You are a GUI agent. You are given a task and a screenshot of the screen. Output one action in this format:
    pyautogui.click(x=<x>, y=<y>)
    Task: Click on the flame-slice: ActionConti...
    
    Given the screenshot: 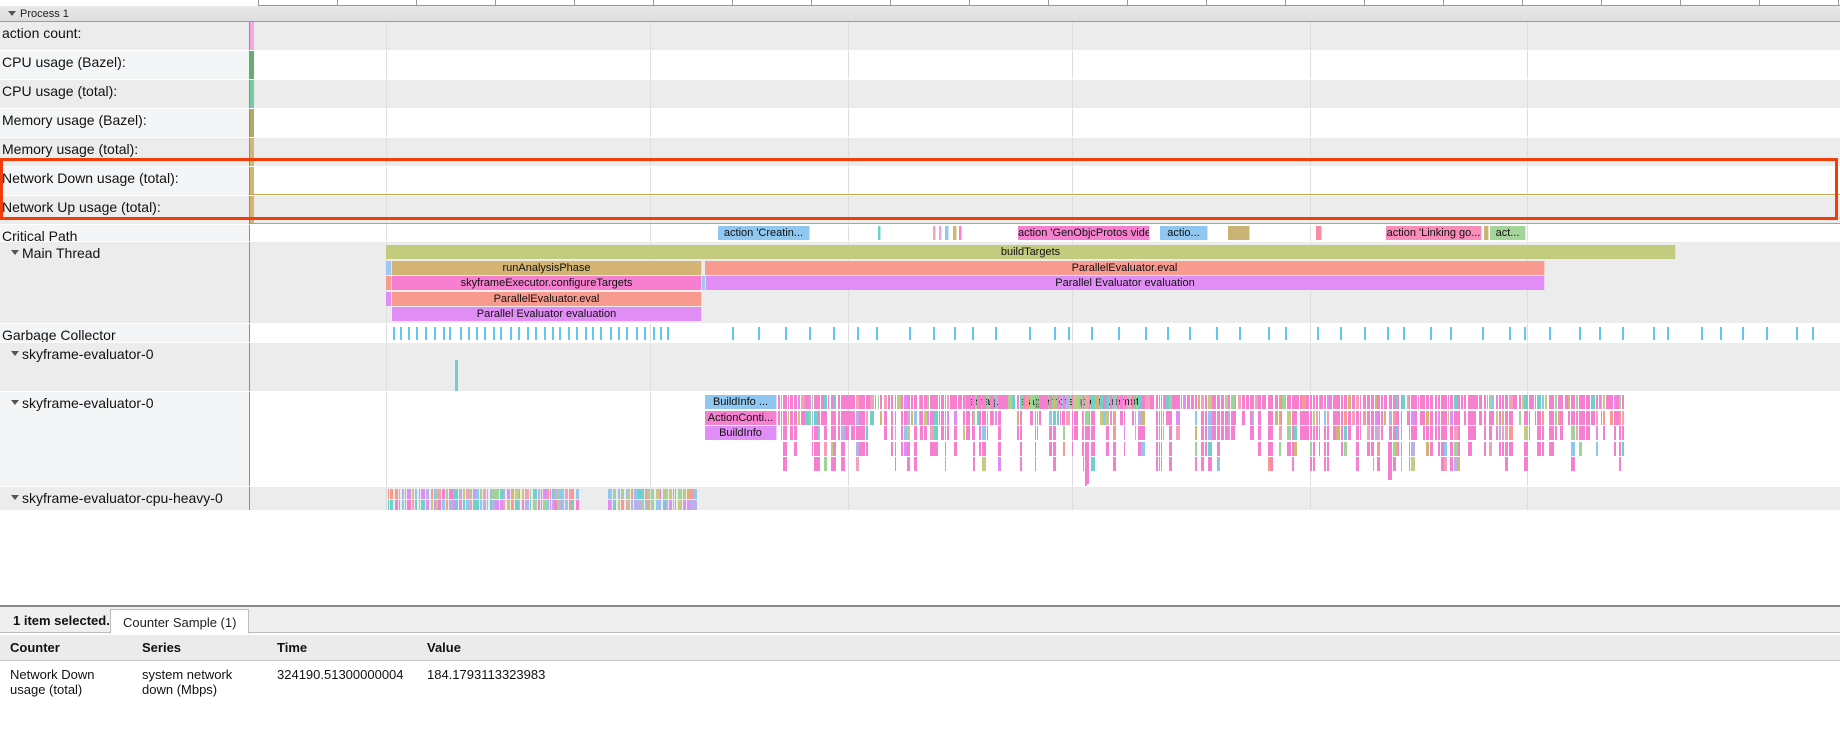 What is the action you would take?
    pyautogui.click(x=741, y=417)
    